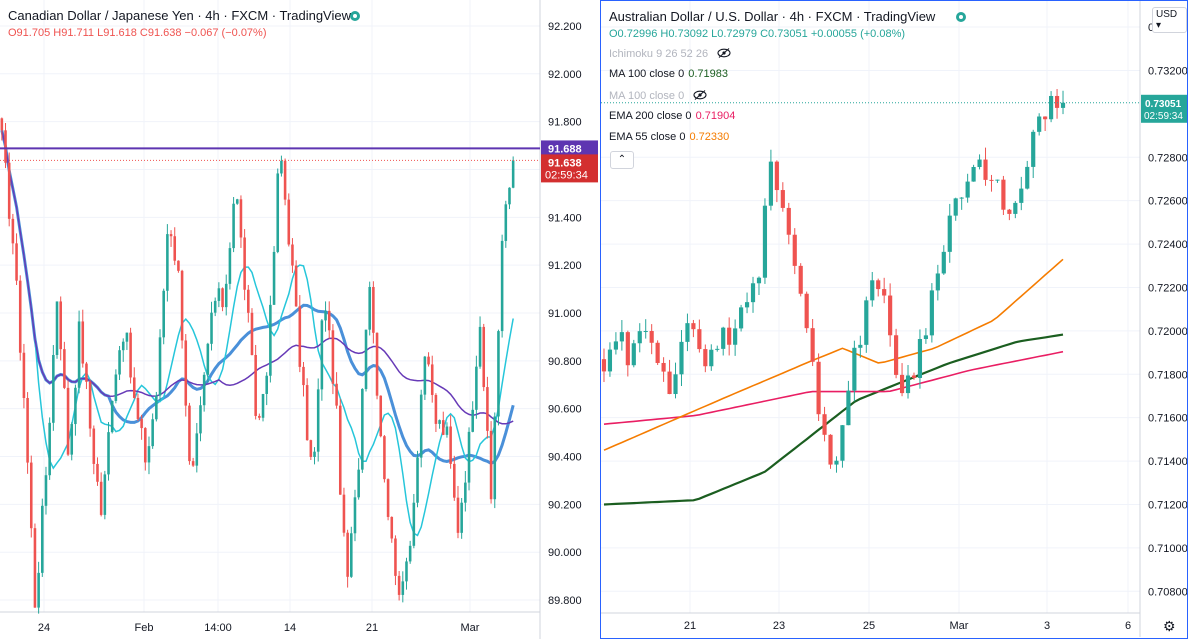 Image resolution: width=1188 pixels, height=639 pixels. What do you see at coordinates (144, 628) in the screenshot?
I see `time-tick-label: Feb` at bounding box center [144, 628].